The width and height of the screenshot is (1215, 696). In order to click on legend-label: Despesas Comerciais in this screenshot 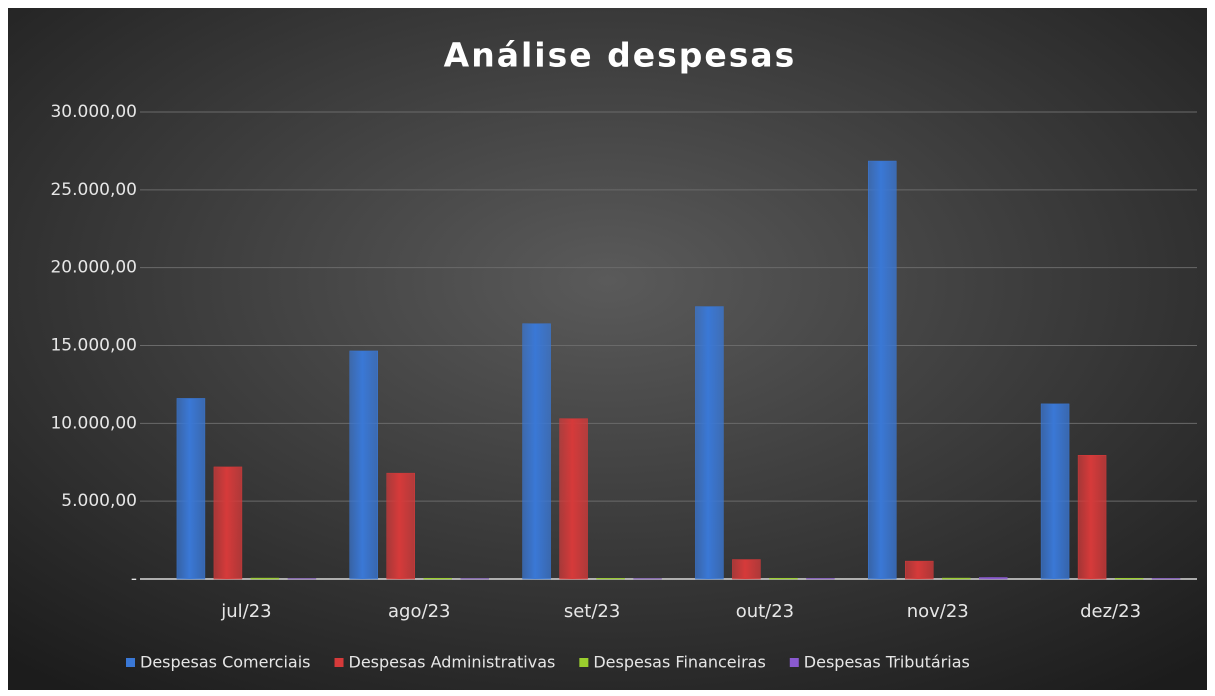, I will do `click(225, 662)`.